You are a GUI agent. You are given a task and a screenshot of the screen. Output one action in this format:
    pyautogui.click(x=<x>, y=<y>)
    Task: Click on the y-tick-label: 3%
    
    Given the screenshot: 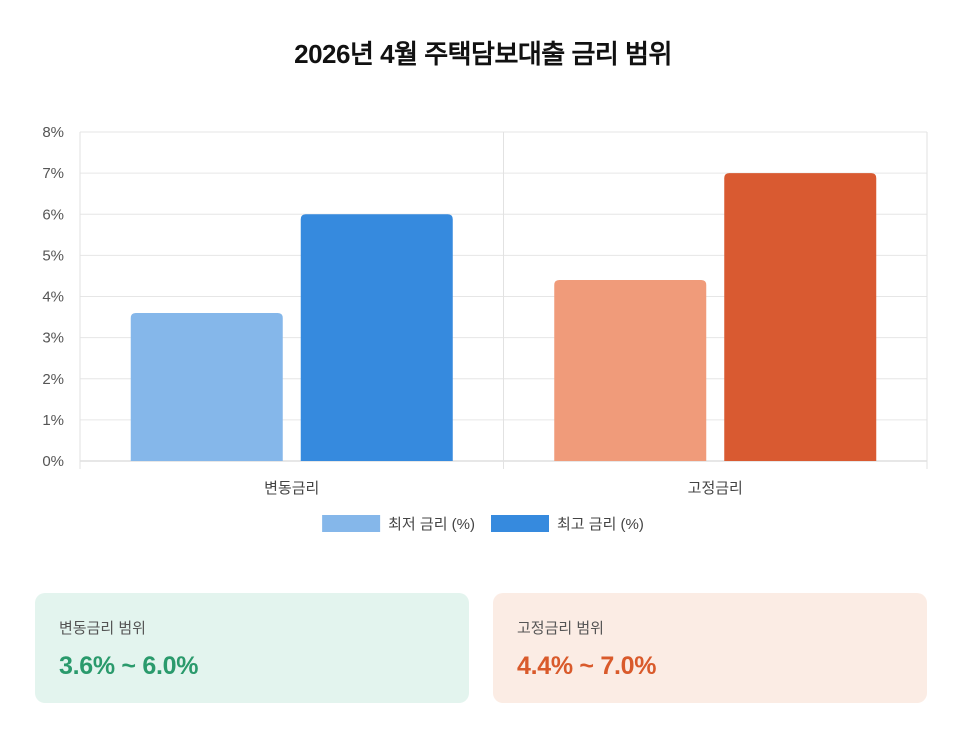 What is the action you would take?
    pyautogui.click(x=53, y=338)
    